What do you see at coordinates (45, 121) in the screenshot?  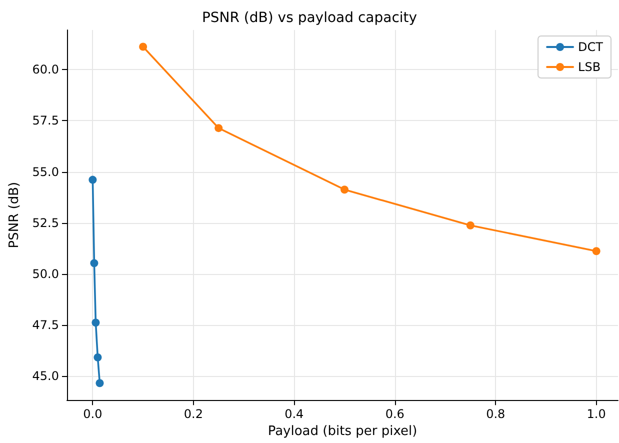 I see `y-tick-label: 57.5` at bounding box center [45, 121].